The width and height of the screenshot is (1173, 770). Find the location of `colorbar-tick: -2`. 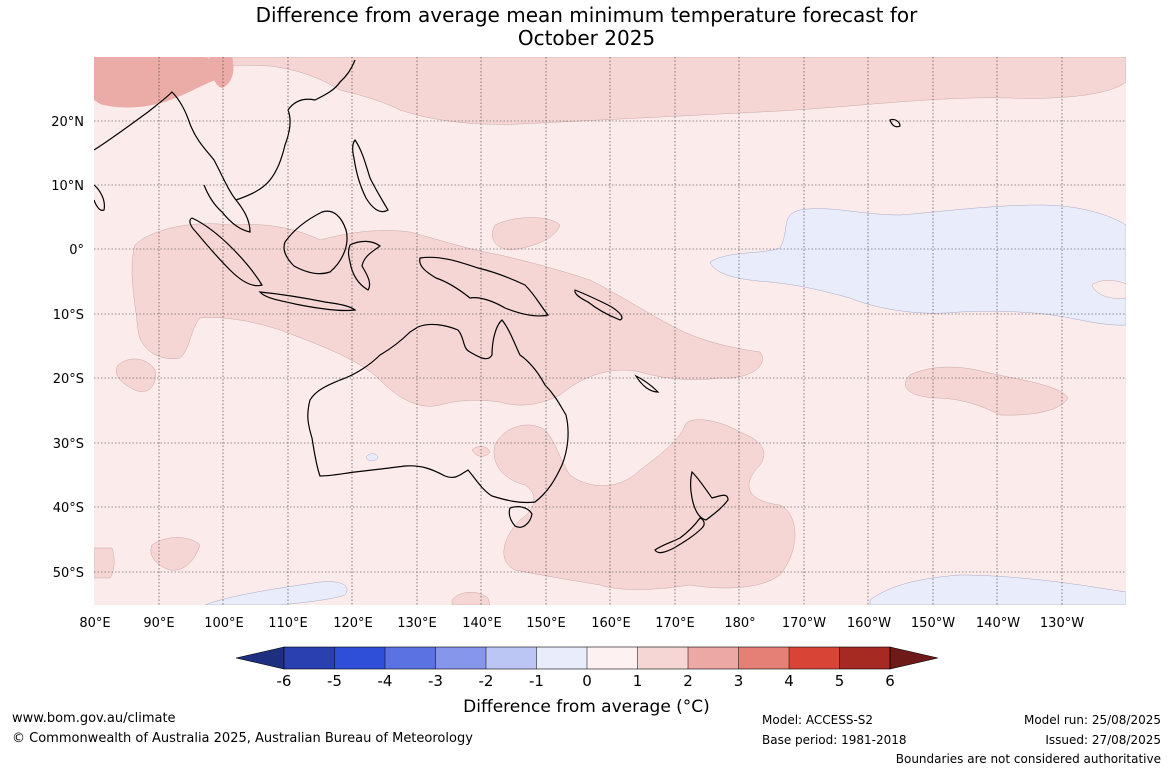

colorbar-tick: -2 is located at coordinates (486, 681).